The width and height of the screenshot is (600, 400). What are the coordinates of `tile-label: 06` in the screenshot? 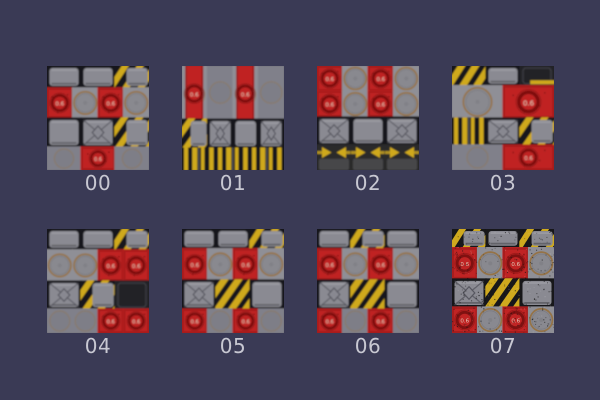 It's located at (368, 346).